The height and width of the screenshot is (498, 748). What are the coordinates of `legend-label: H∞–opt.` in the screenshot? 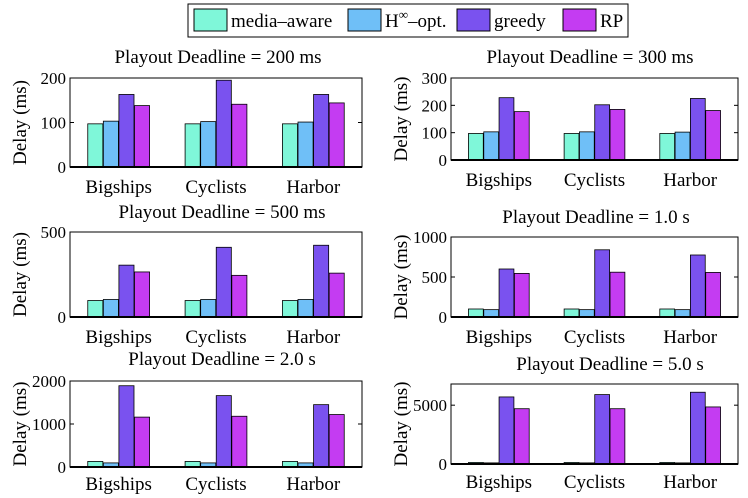 It's located at (416, 19).